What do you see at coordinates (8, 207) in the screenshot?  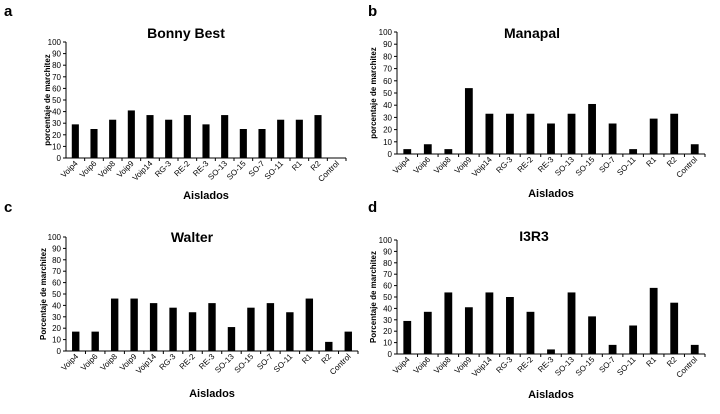 I see `panel-label: c` at bounding box center [8, 207].